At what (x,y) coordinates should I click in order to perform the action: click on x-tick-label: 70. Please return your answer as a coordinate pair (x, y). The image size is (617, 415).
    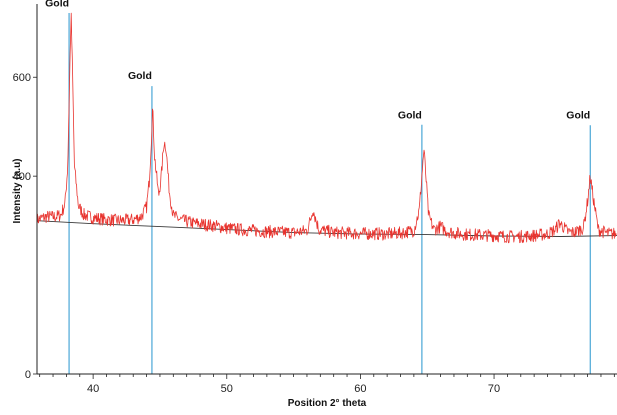
    Looking at the image, I should click on (494, 389).